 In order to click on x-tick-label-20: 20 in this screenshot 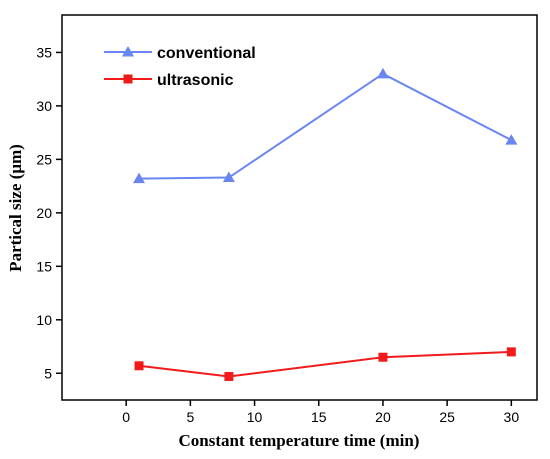, I will do `click(383, 417)`.